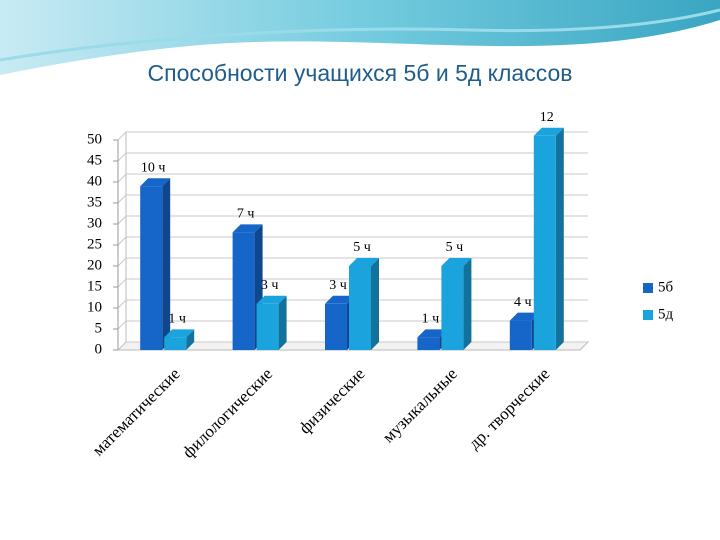 The height and width of the screenshot is (540, 720). I want to click on header-wave, so click(360, 37).